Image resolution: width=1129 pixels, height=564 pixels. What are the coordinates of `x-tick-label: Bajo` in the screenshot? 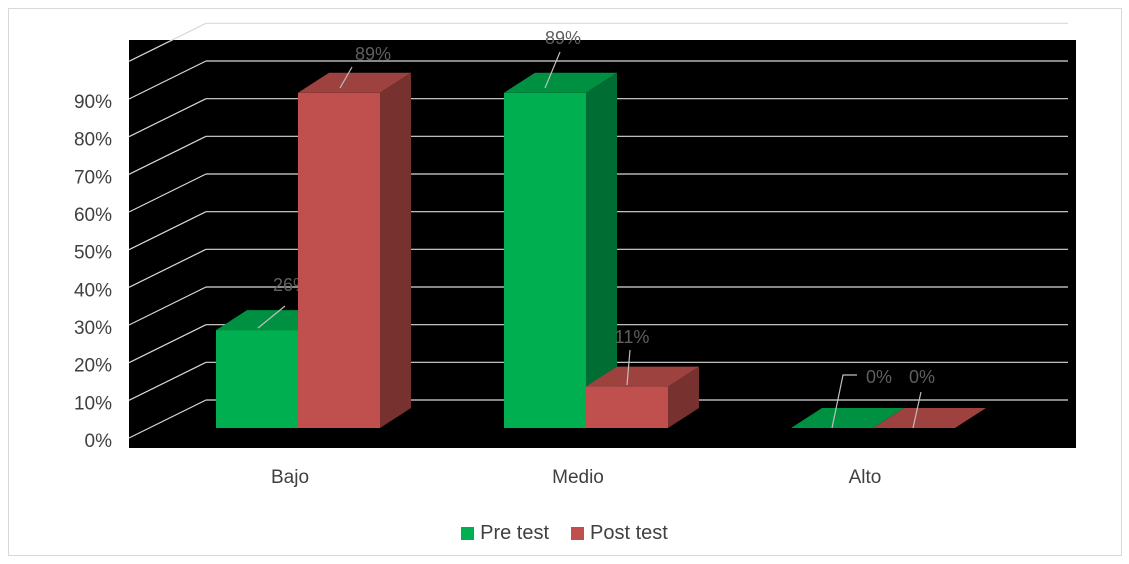 It's located at (290, 477).